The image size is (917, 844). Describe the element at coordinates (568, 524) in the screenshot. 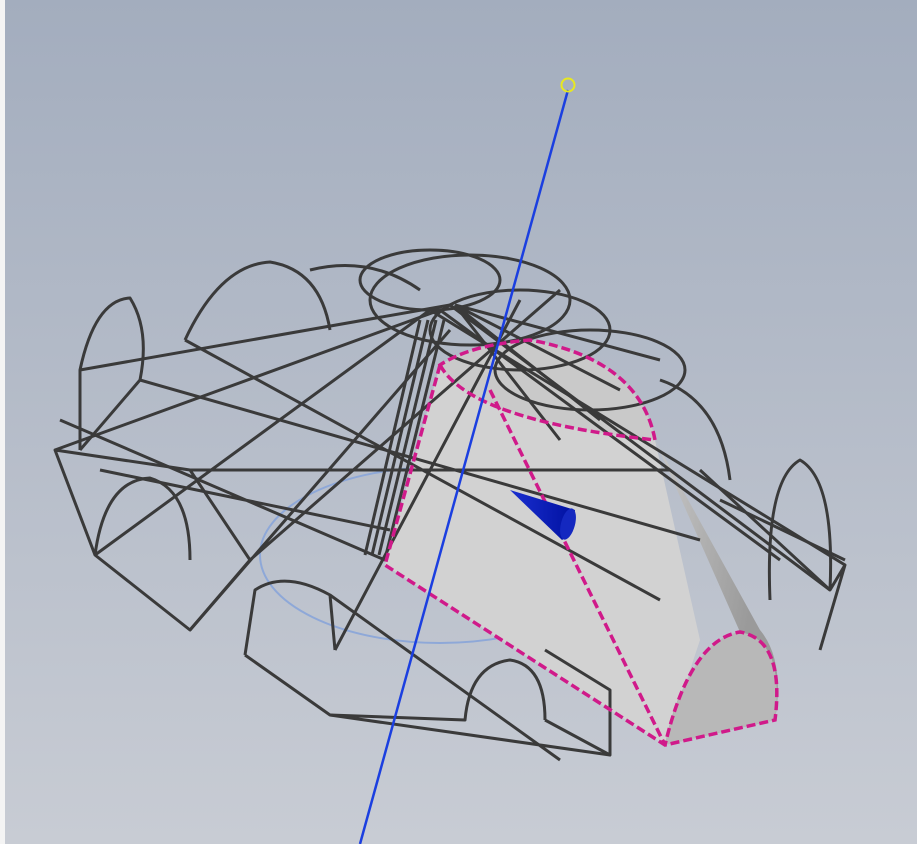

I see `direction-cone-base` at that location.